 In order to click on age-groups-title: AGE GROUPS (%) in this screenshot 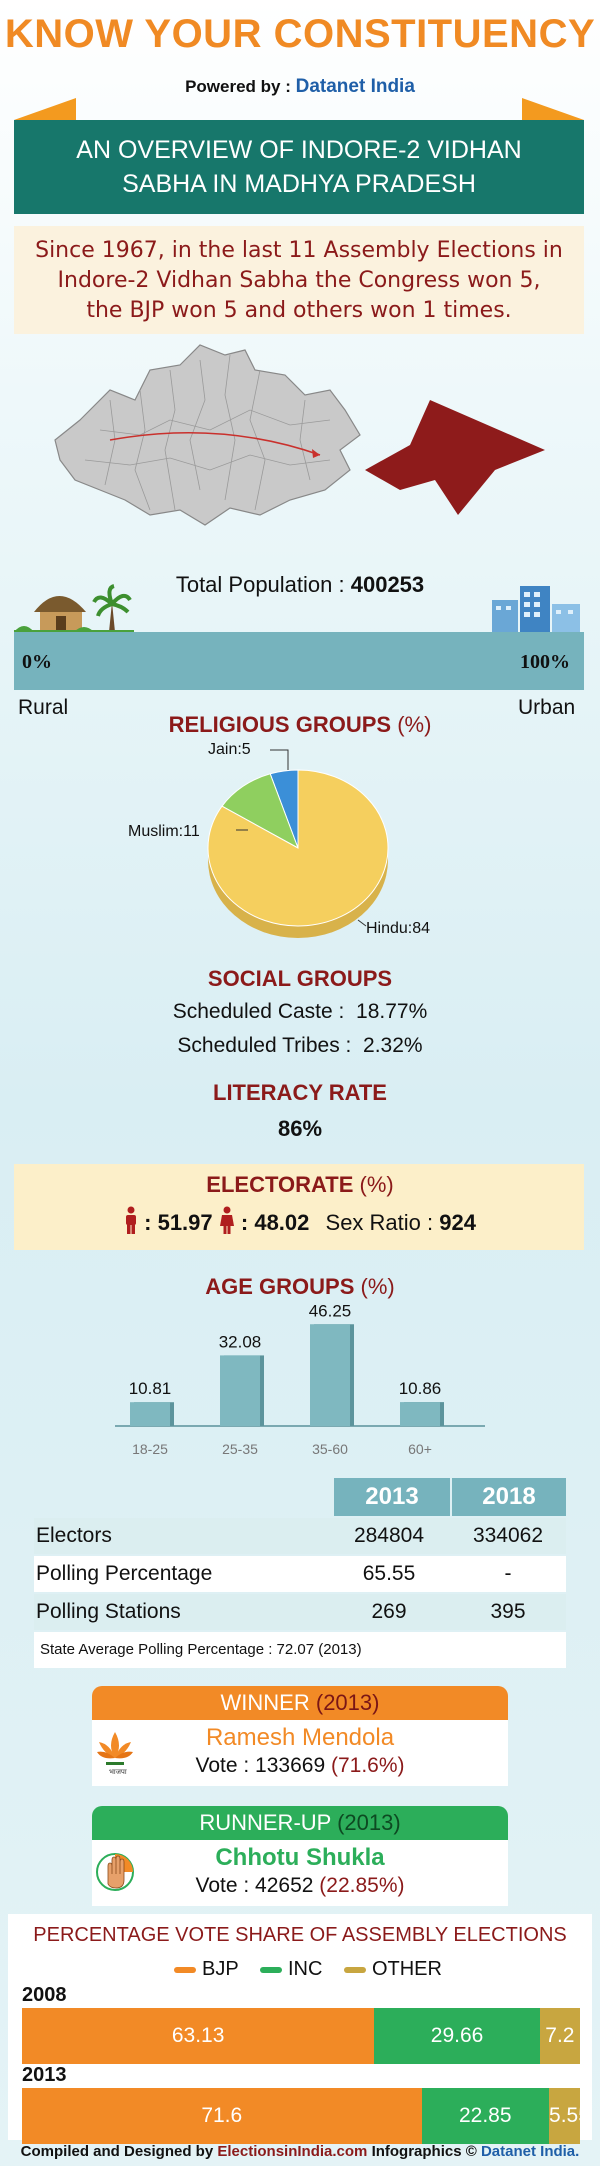, I will do `click(300, 1287)`.